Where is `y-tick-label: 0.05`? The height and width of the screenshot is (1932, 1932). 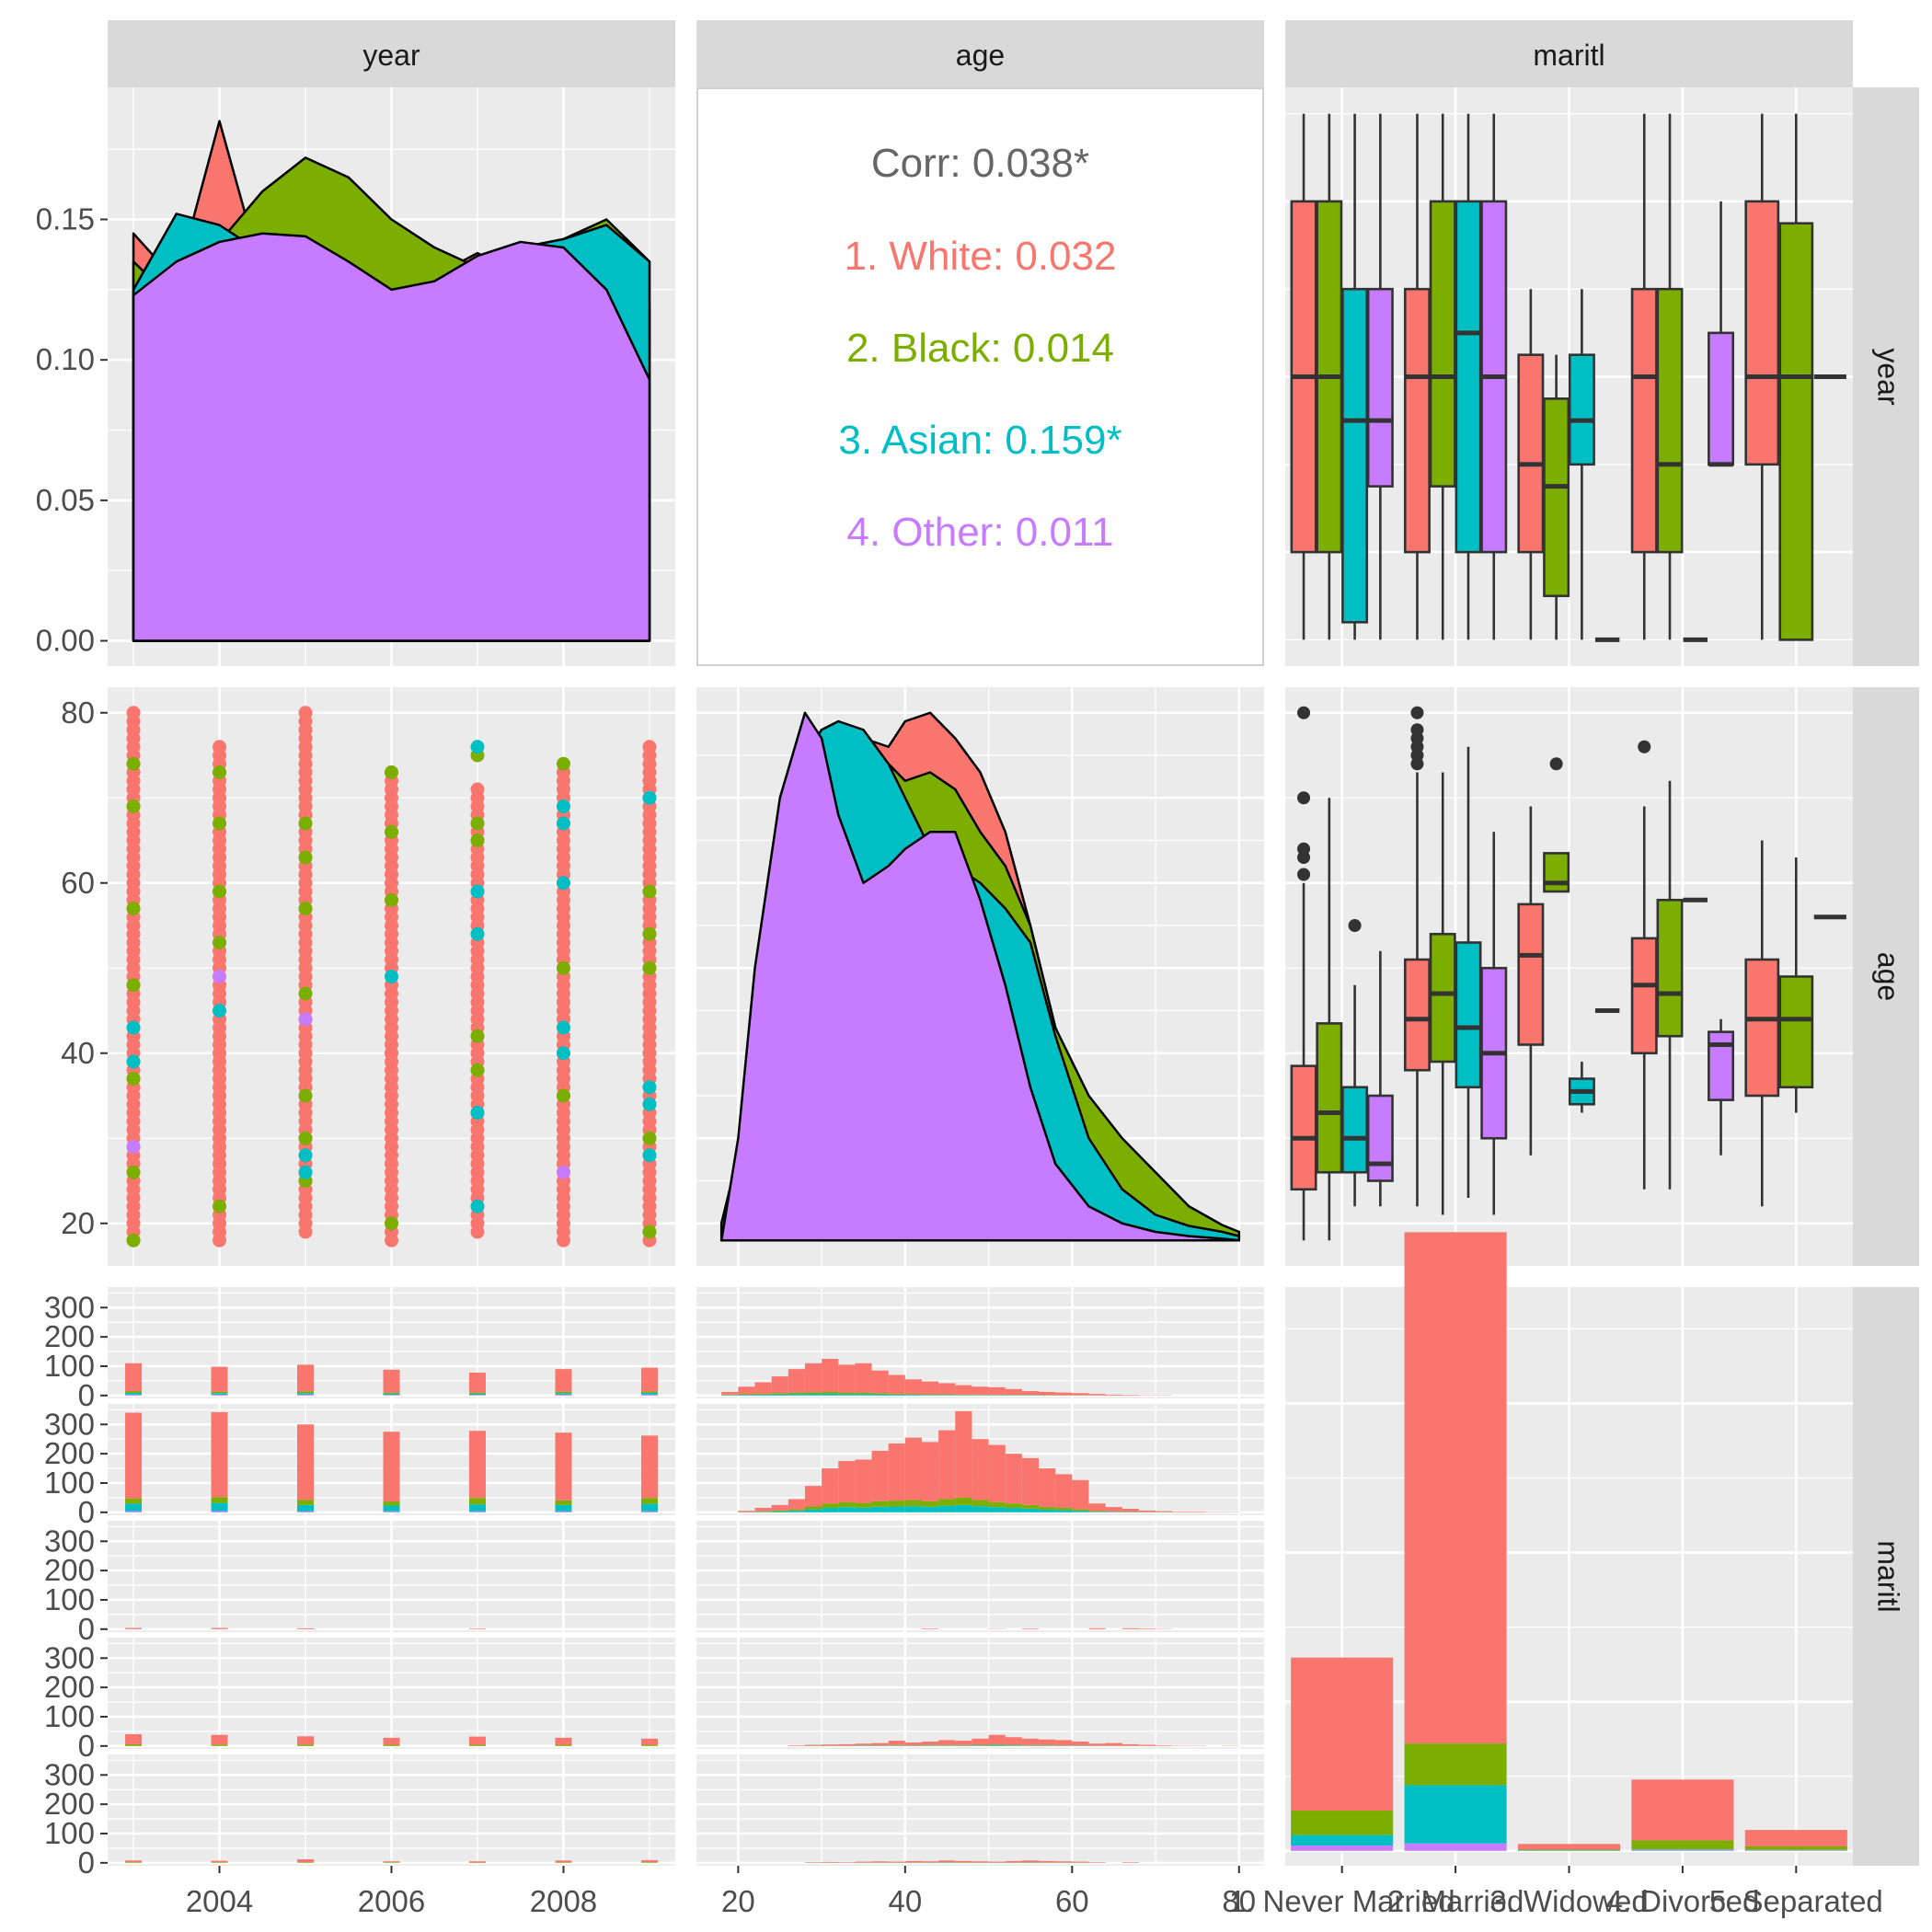
y-tick-label: 0.05 is located at coordinates (65, 500).